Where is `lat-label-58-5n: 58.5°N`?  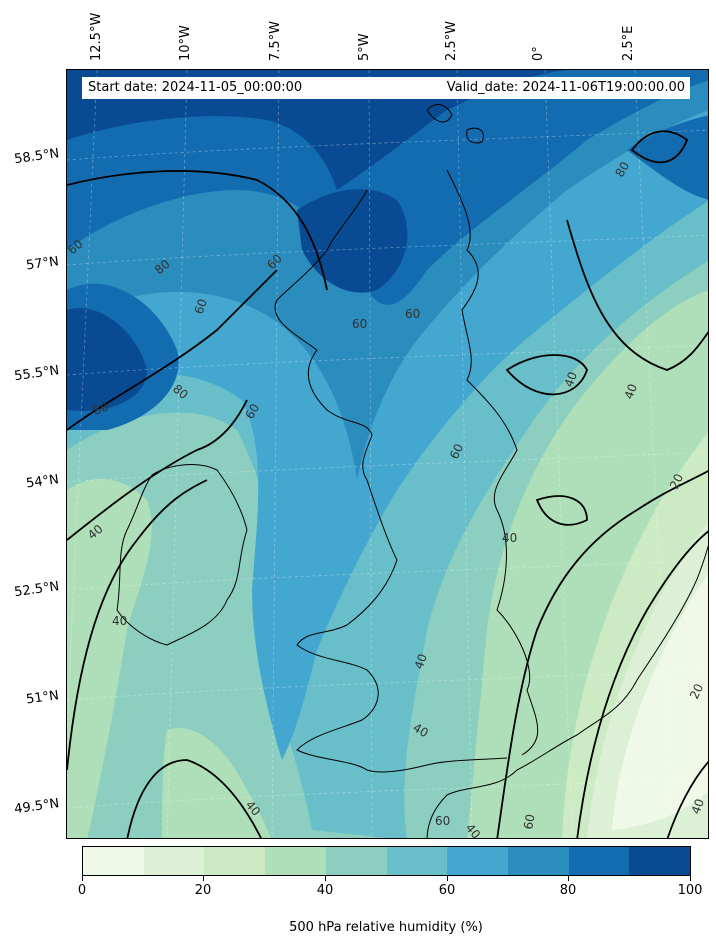
lat-label-58-5n: 58.5°N is located at coordinates (37, 157).